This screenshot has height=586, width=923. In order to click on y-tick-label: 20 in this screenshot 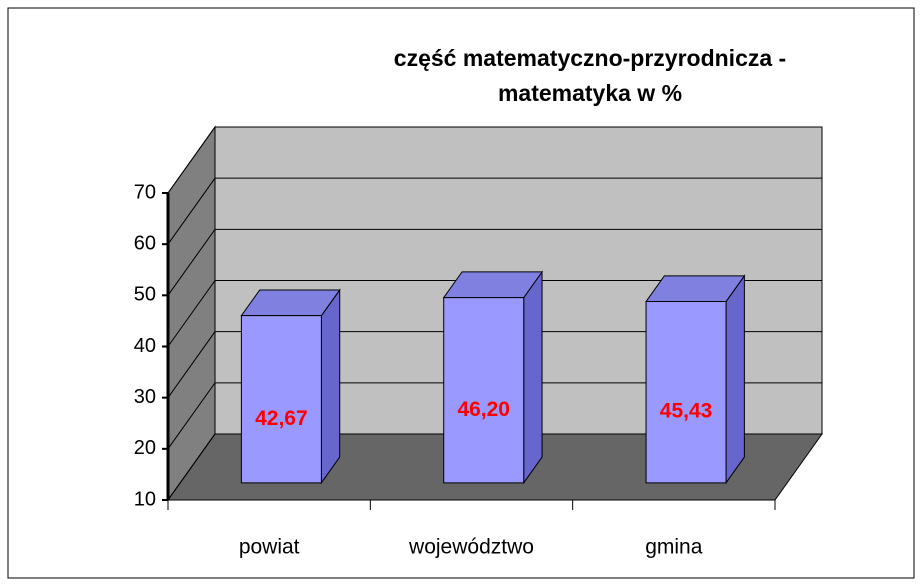, I will do `click(145, 448)`.